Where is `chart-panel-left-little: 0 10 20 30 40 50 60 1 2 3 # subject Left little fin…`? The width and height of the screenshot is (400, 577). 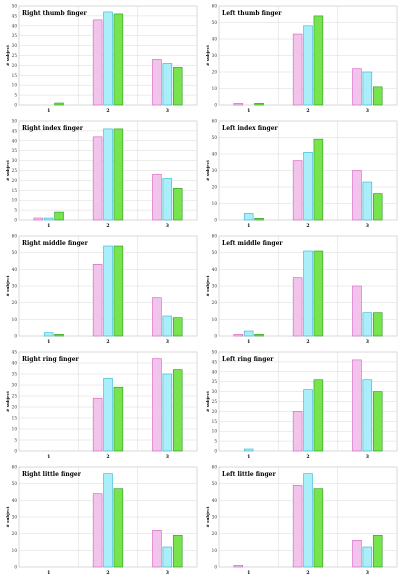
chart-panel-left-little: 0 10 20 30 40 50 60 1 2 3 # subject Left little fin… is located at coordinates (301, 520).